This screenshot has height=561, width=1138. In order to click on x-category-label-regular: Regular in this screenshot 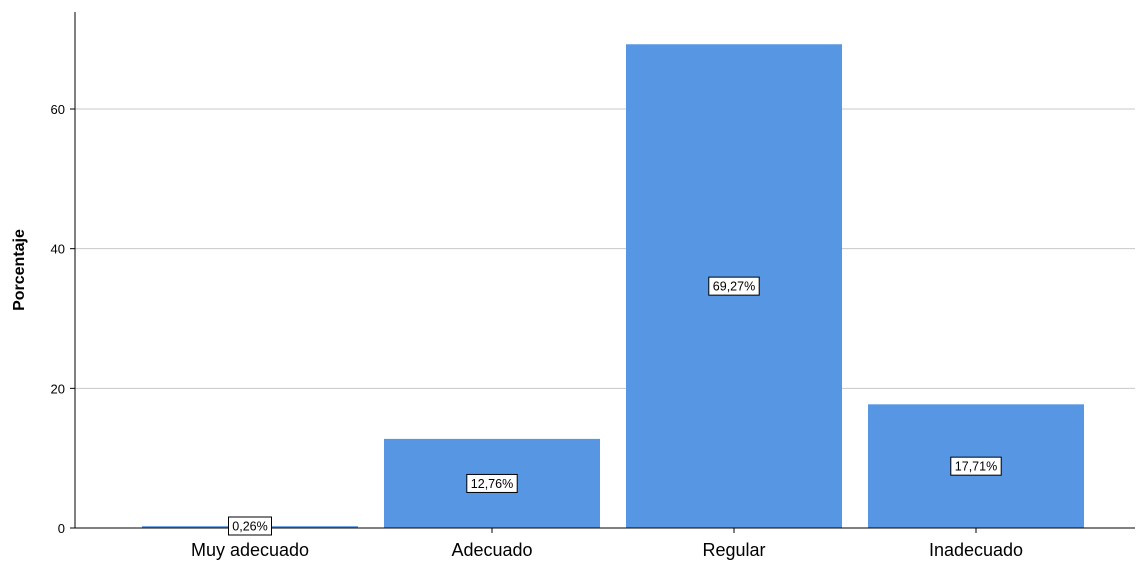, I will do `click(733, 550)`.